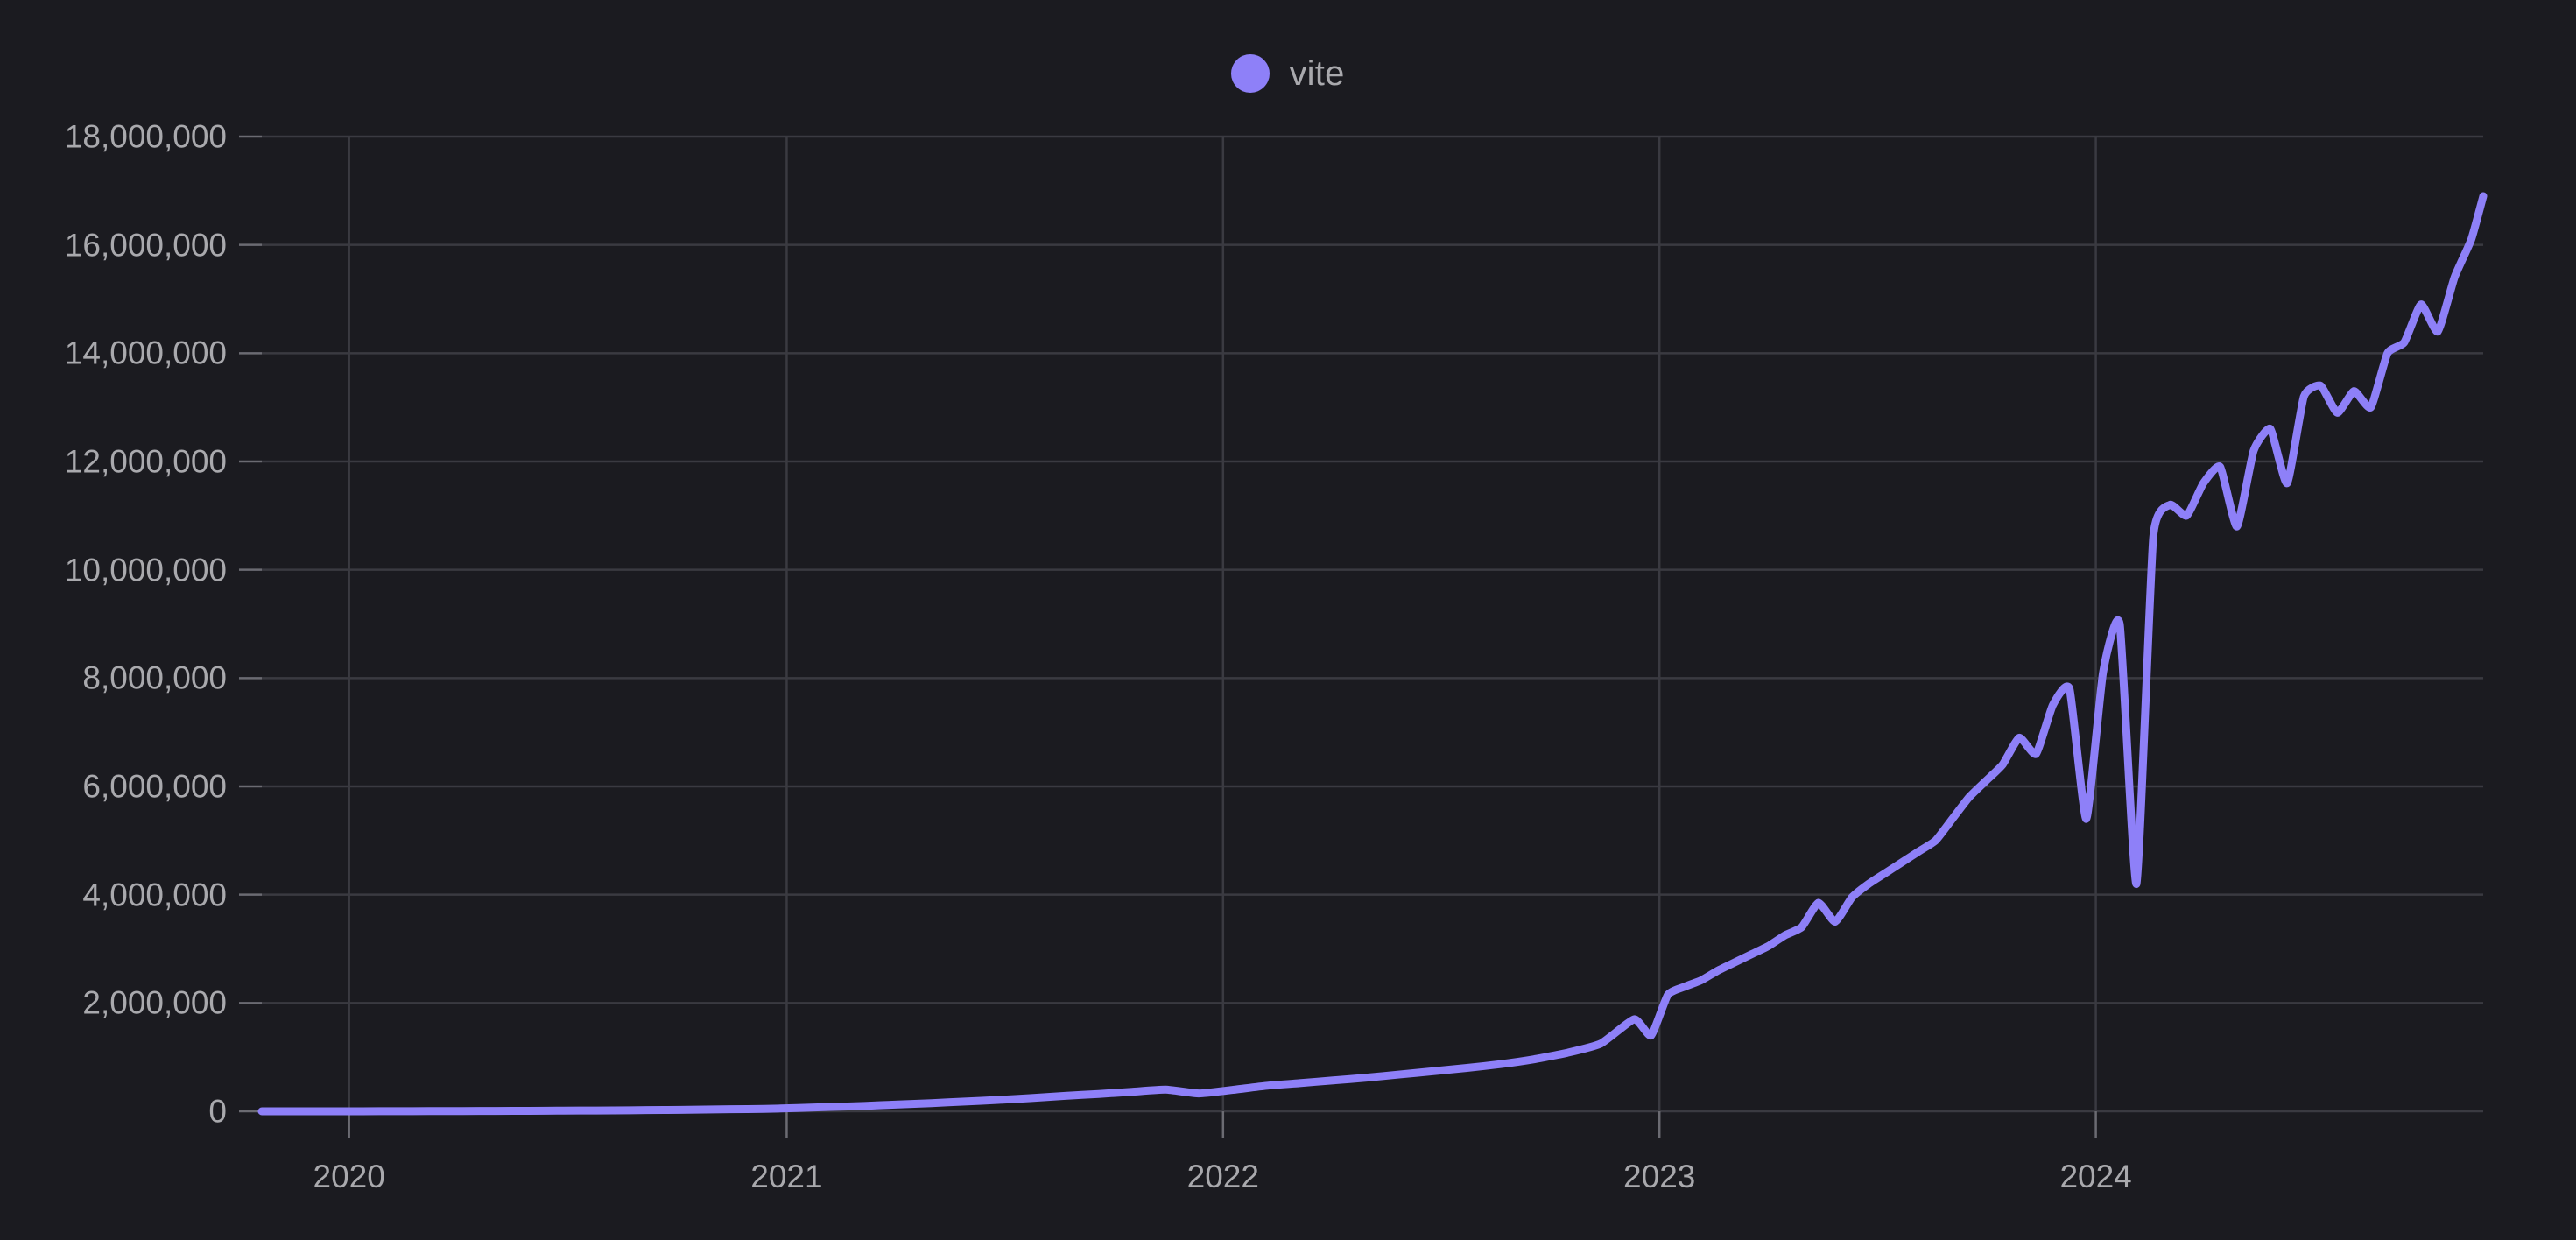 This screenshot has height=1240, width=2576. Describe the element at coordinates (145, 136) in the screenshot. I see `y-tick-label: 18,000,000` at that location.